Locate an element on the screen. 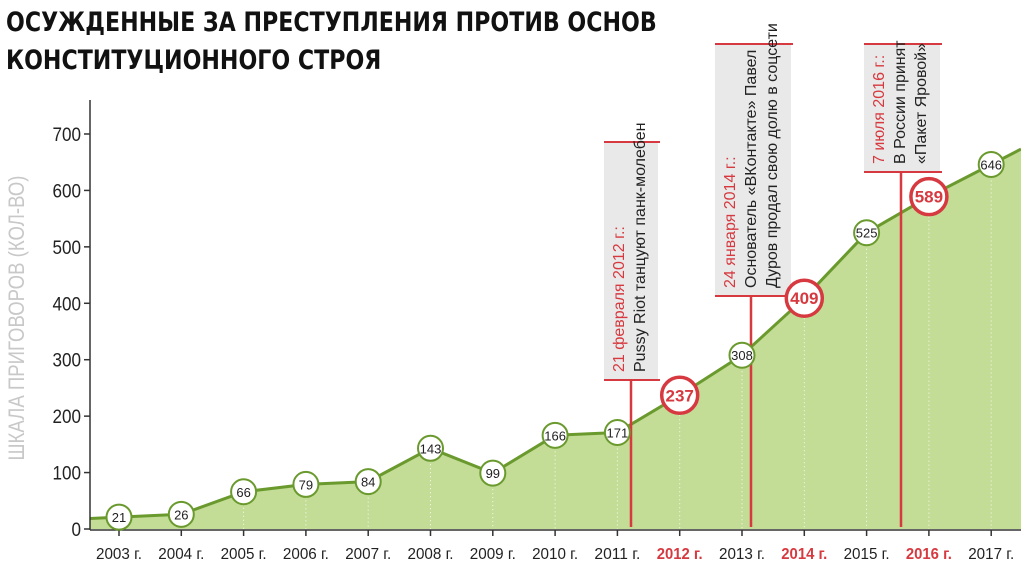 Image resolution: width=1021 pixels, height=572 pixels. data-label: 237 is located at coordinates (680, 395).